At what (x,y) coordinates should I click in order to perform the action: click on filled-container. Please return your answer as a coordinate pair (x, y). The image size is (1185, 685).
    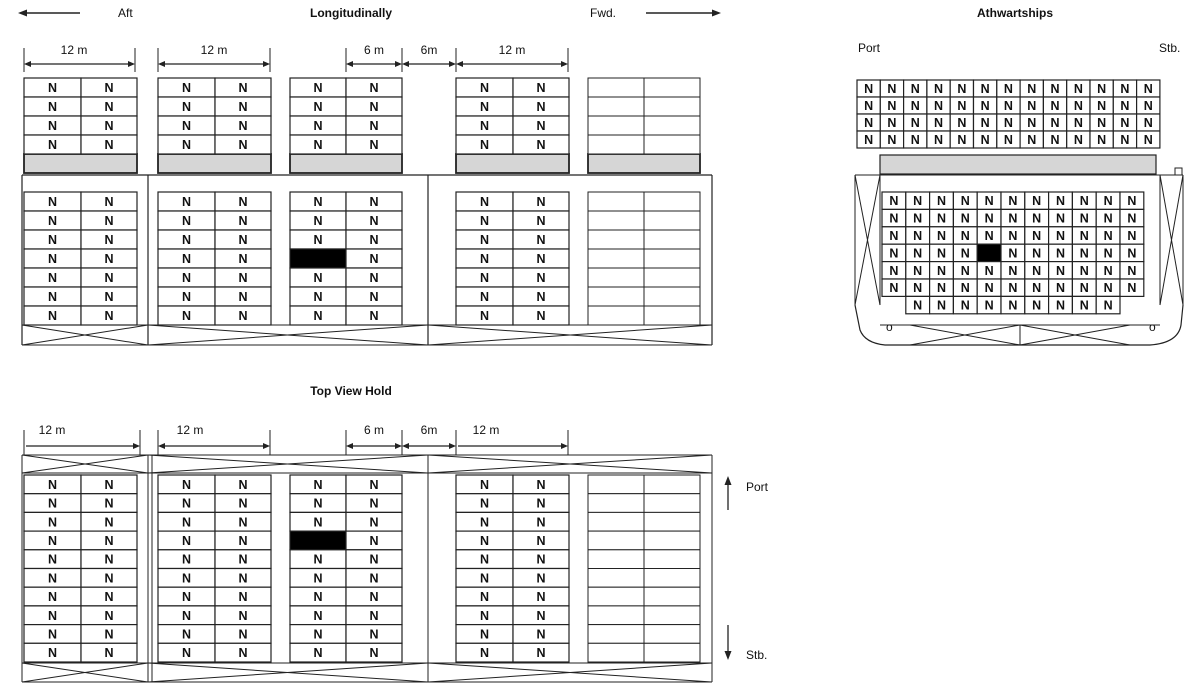
    Looking at the image, I should click on (318, 258).